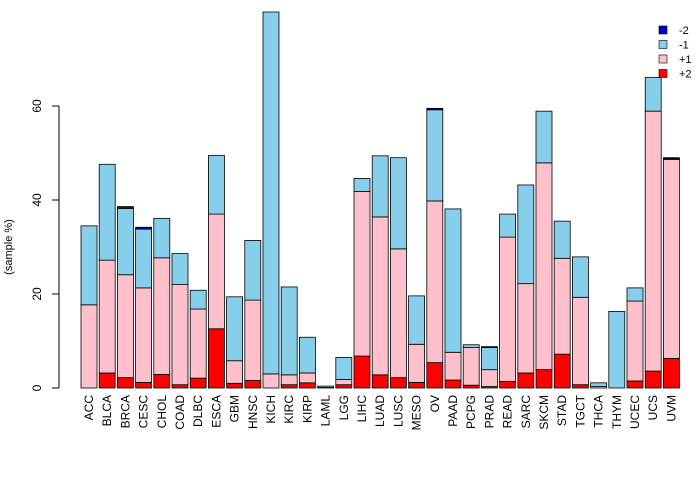  I want to click on x-tick-label: LUSC, so click(398, 411).